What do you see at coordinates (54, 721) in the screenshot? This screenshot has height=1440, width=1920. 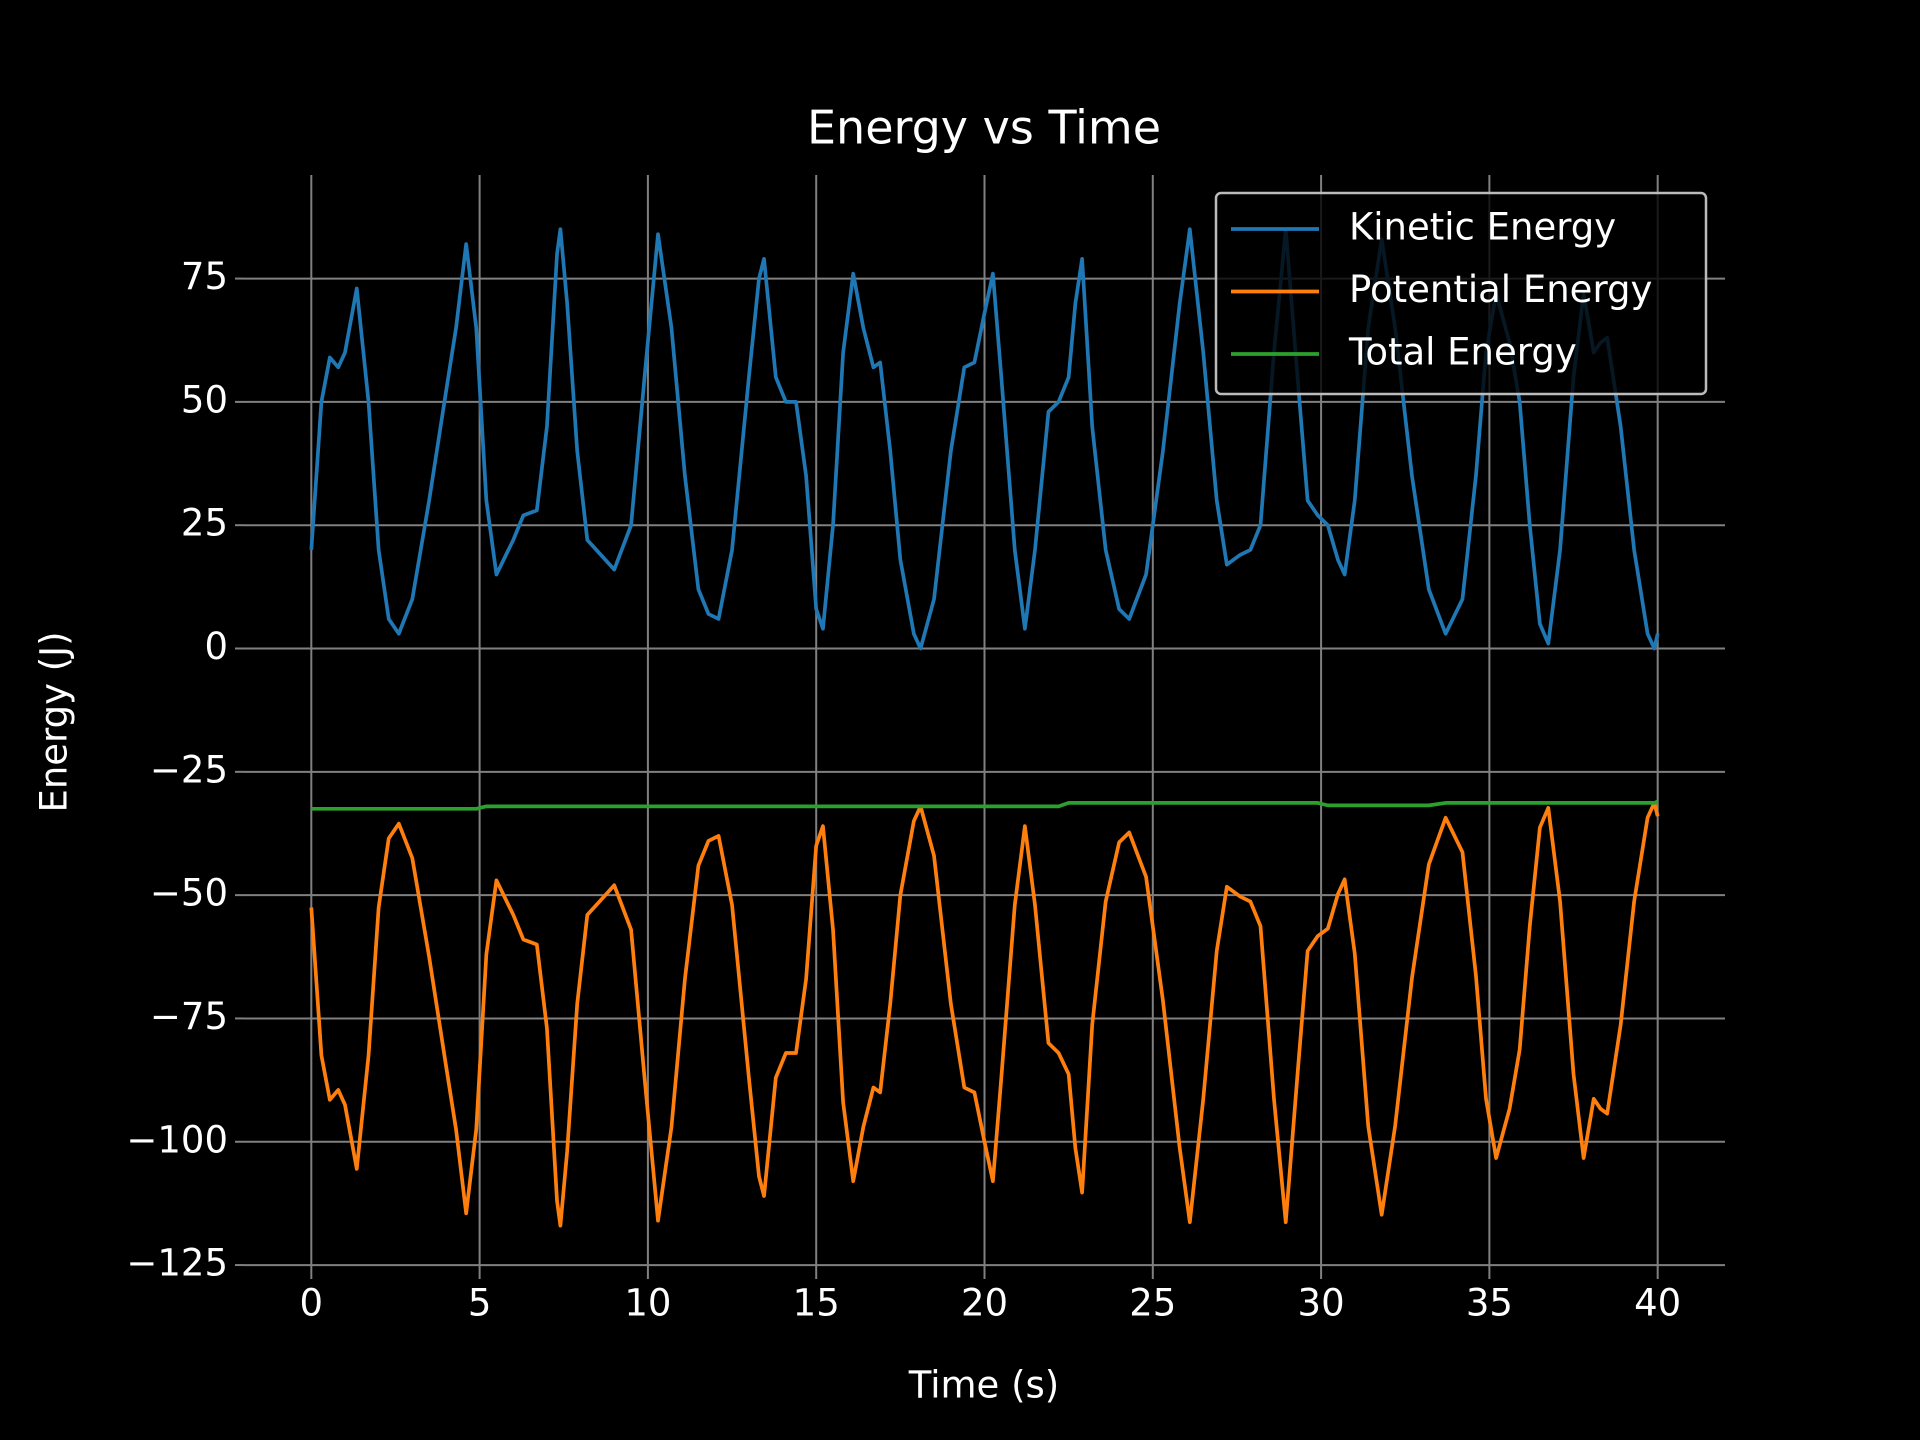 I see `y-axis-label: Energy (J)` at bounding box center [54, 721].